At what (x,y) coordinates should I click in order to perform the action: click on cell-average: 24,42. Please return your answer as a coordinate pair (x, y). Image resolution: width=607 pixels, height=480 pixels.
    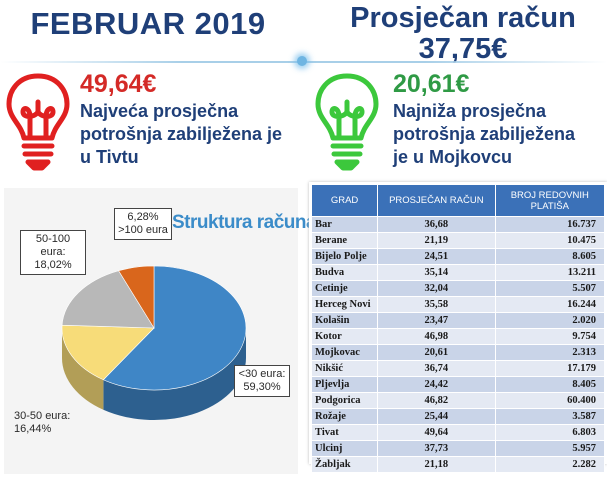
    Looking at the image, I should click on (436, 384).